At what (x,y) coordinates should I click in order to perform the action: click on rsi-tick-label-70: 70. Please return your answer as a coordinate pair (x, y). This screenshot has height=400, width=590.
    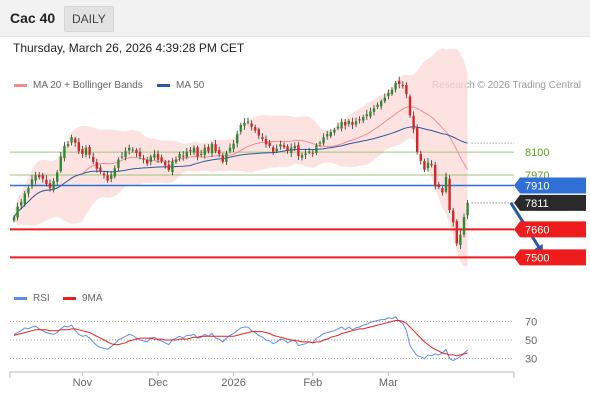
    Looking at the image, I should click on (531, 322).